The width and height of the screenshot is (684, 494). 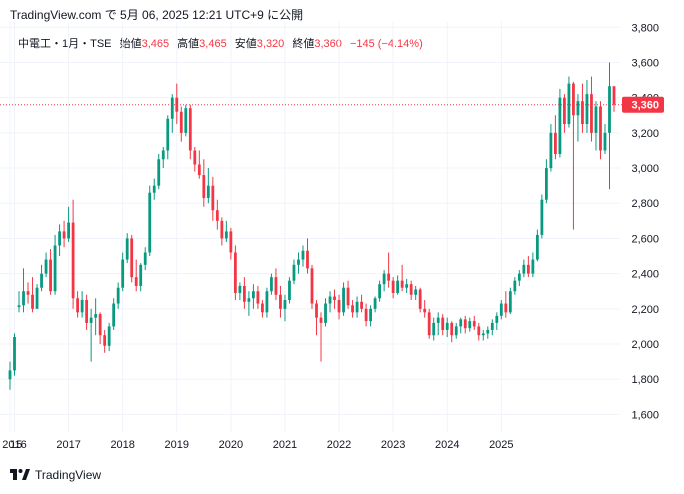 I want to click on y-tick-label: 1,600, so click(x=645, y=415).